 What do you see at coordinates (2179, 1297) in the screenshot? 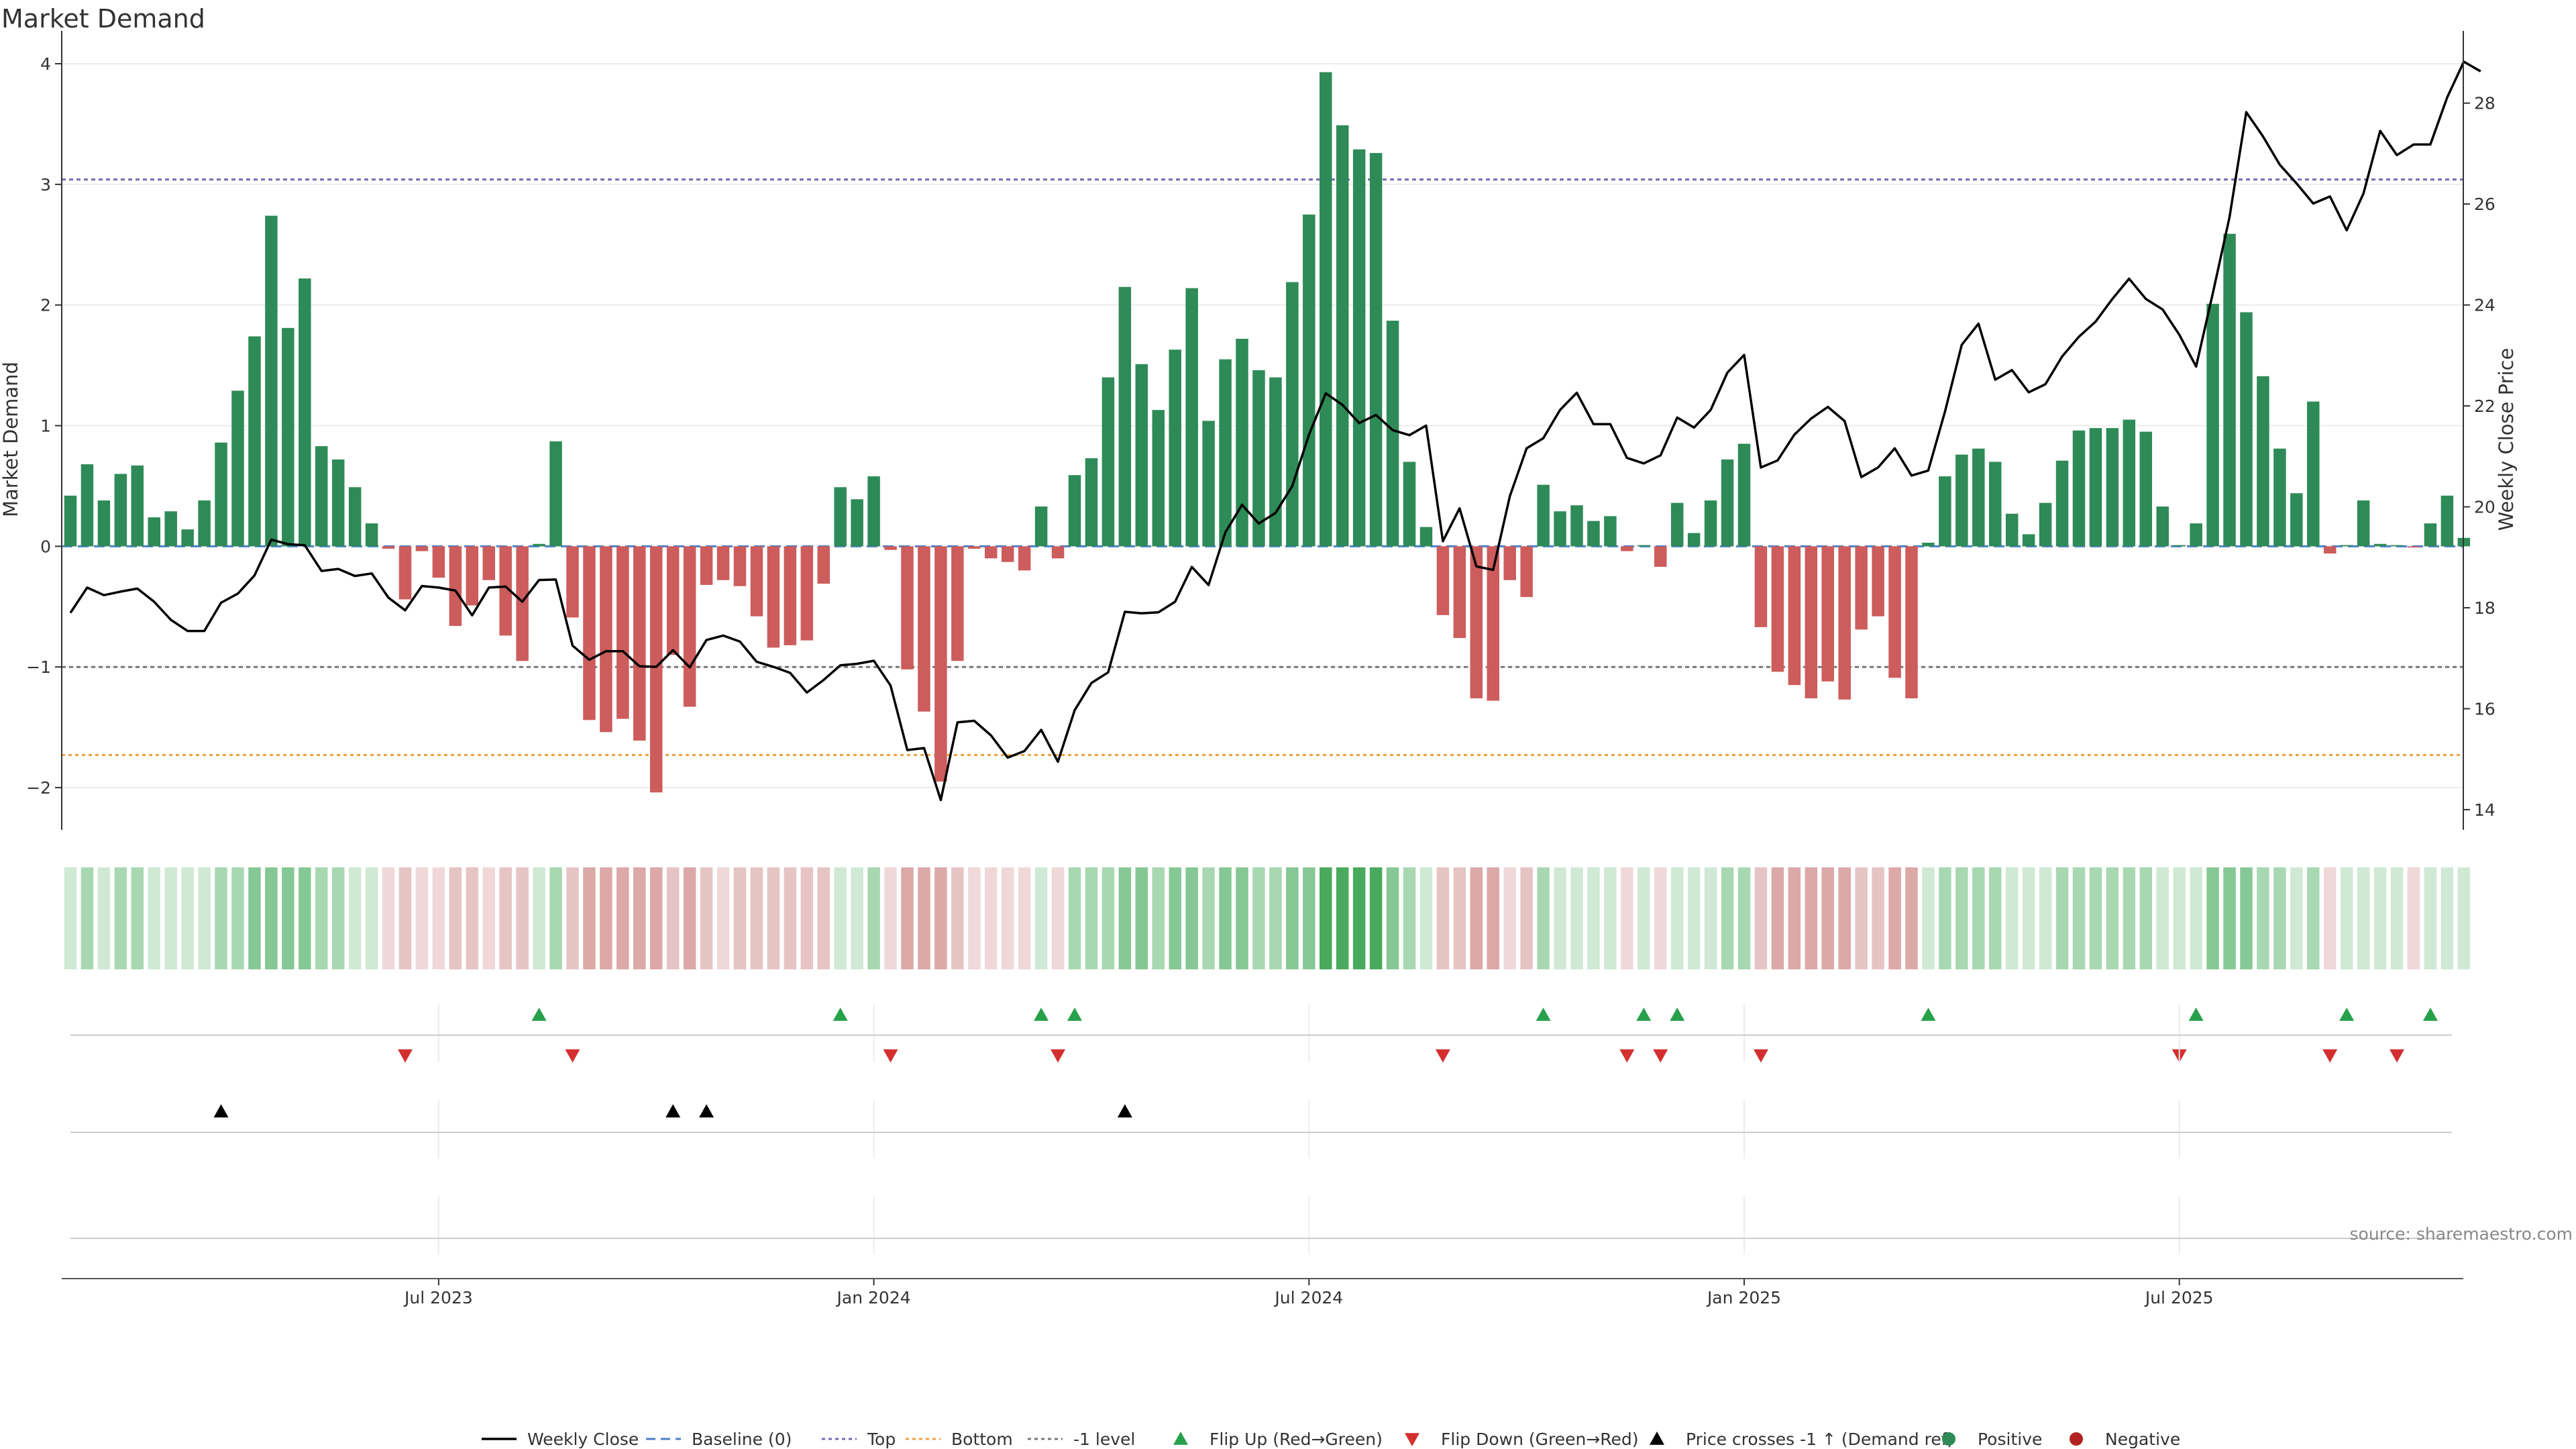
I see `x-tick-label: Jul 2025` at bounding box center [2179, 1297].